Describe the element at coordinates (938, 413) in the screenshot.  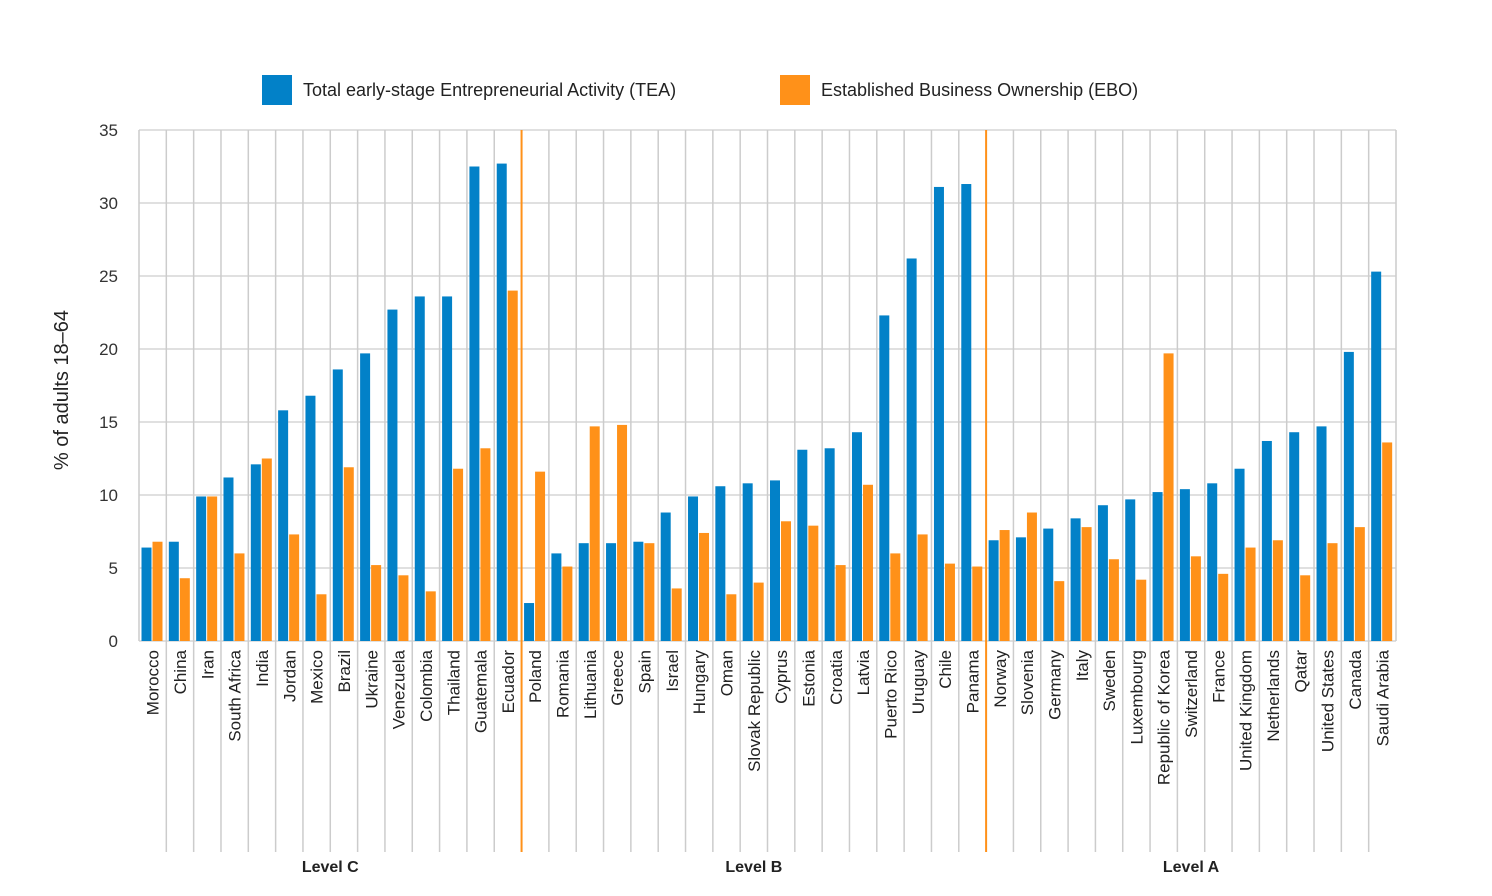
I see `bar-tea-chile` at that location.